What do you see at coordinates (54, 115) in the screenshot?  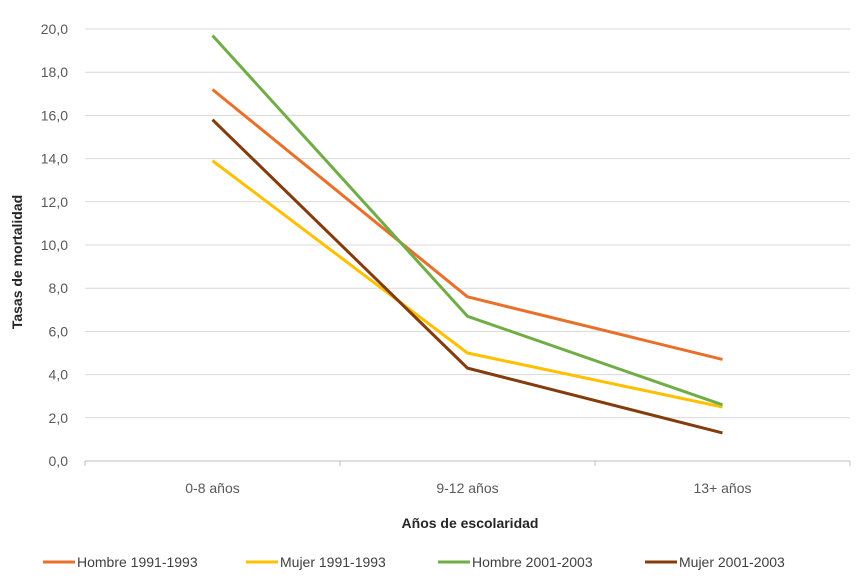 I see `y-tick-label: 16,0` at bounding box center [54, 115].